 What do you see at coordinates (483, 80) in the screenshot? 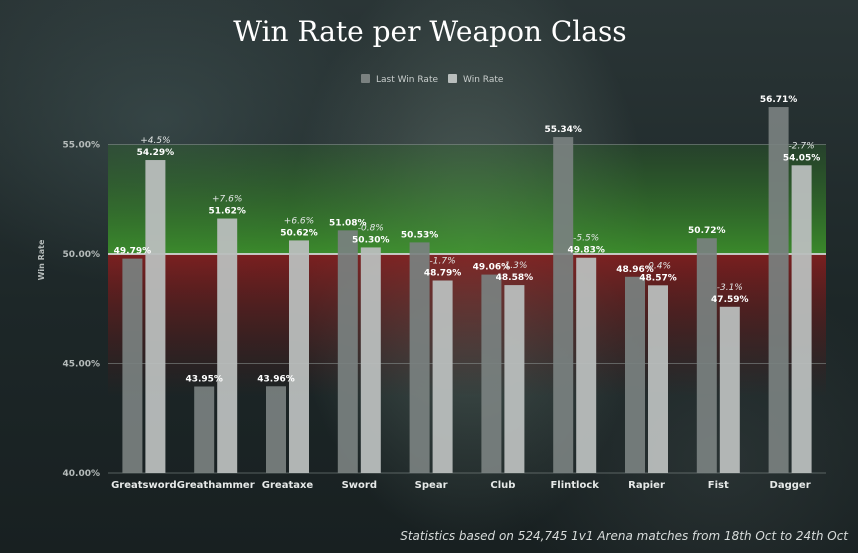
I see `legend-label-win-rate: Win Rate` at bounding box center [483, 80].